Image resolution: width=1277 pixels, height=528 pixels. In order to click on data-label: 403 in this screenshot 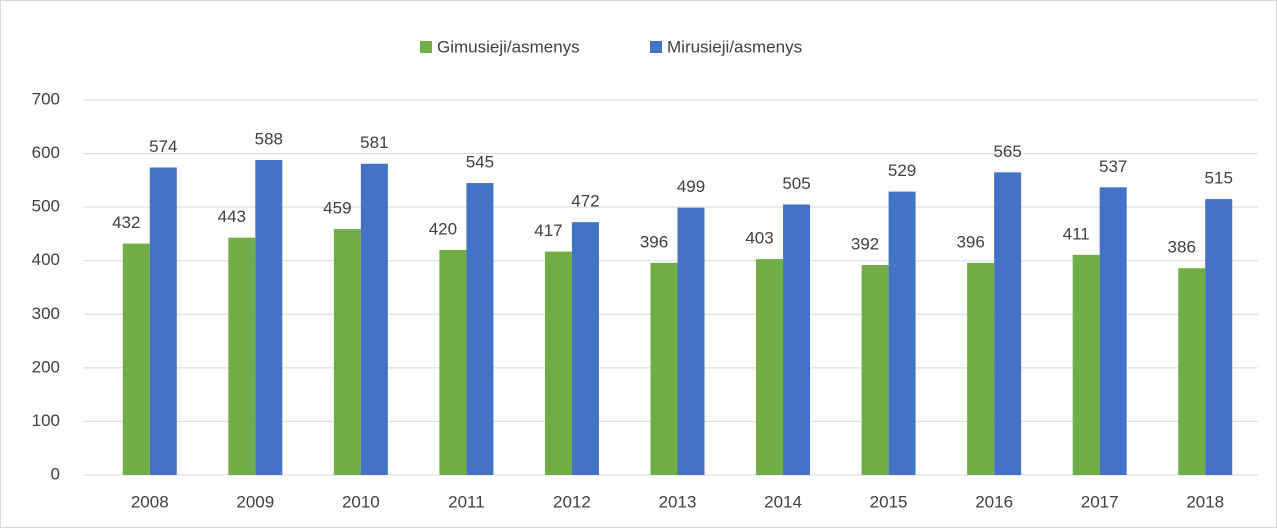, I will do `click(759, 238)`.